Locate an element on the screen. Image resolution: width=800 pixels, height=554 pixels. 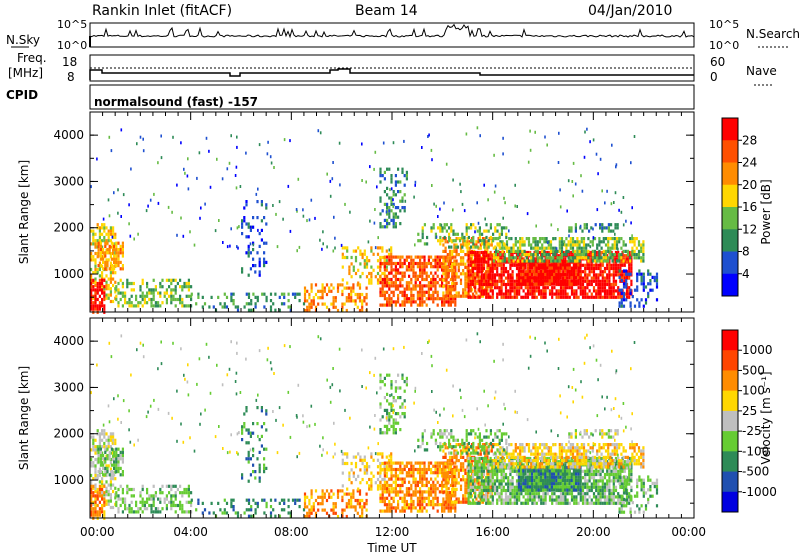
noise-left-tick-bottom: 10^0 is located at coordinates (72, 45).